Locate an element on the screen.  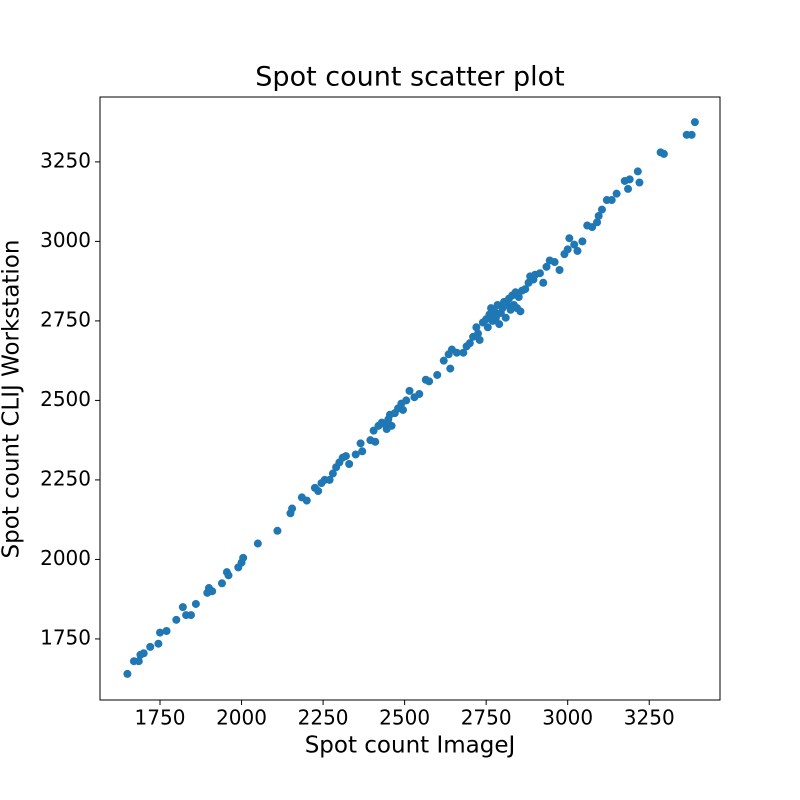
y-tick-label: 3250 is located at coordinates (65, 160).